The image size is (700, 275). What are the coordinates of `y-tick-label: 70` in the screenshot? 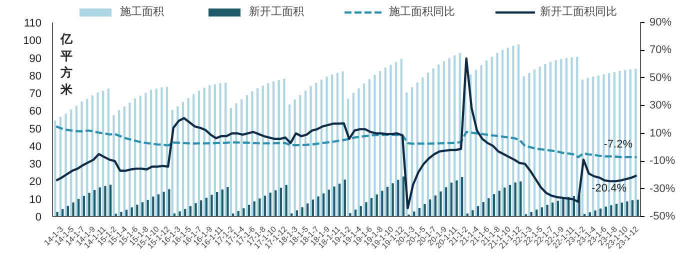 It's located at (35, 94).